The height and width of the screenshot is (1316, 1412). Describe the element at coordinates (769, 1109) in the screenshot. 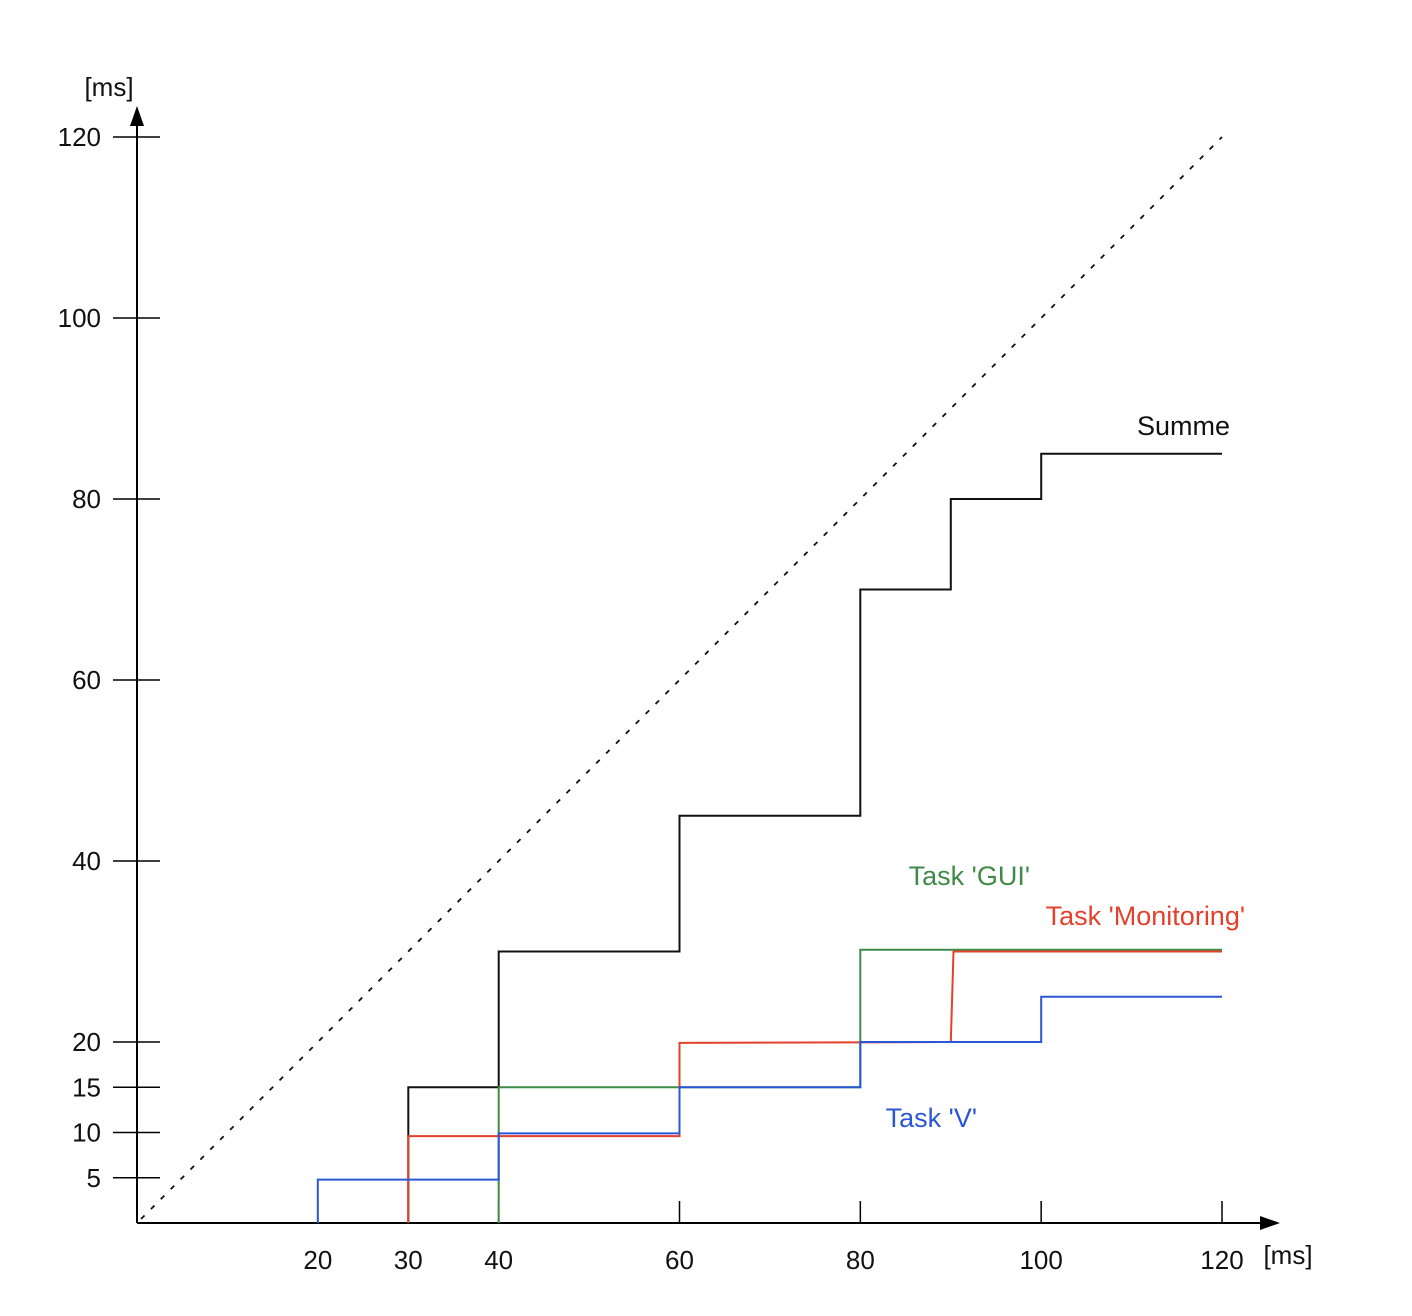

I see `series-line-task-v` at that location.